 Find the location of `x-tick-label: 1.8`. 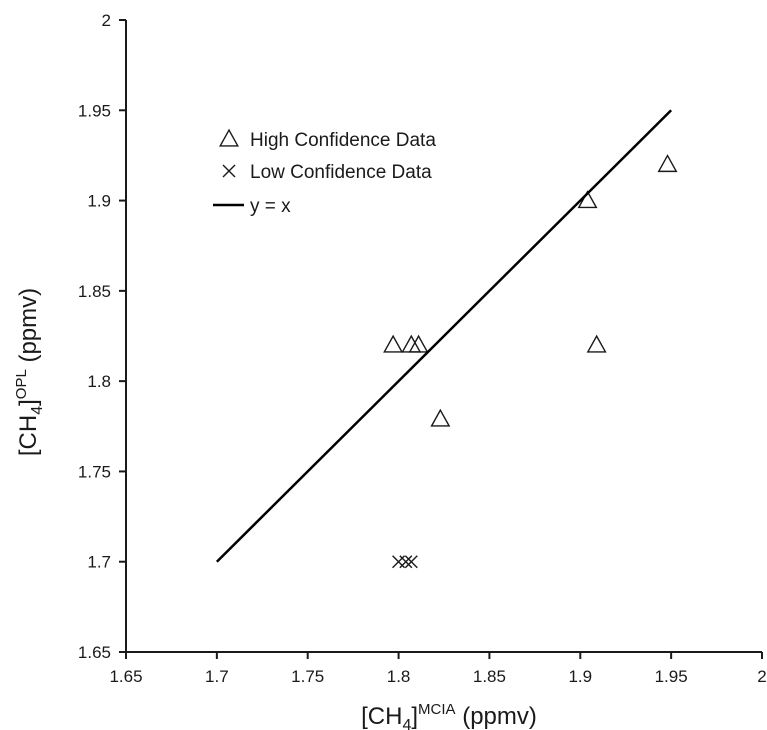

x-tick-label: 1.8 is located at coordinates (399, 676).